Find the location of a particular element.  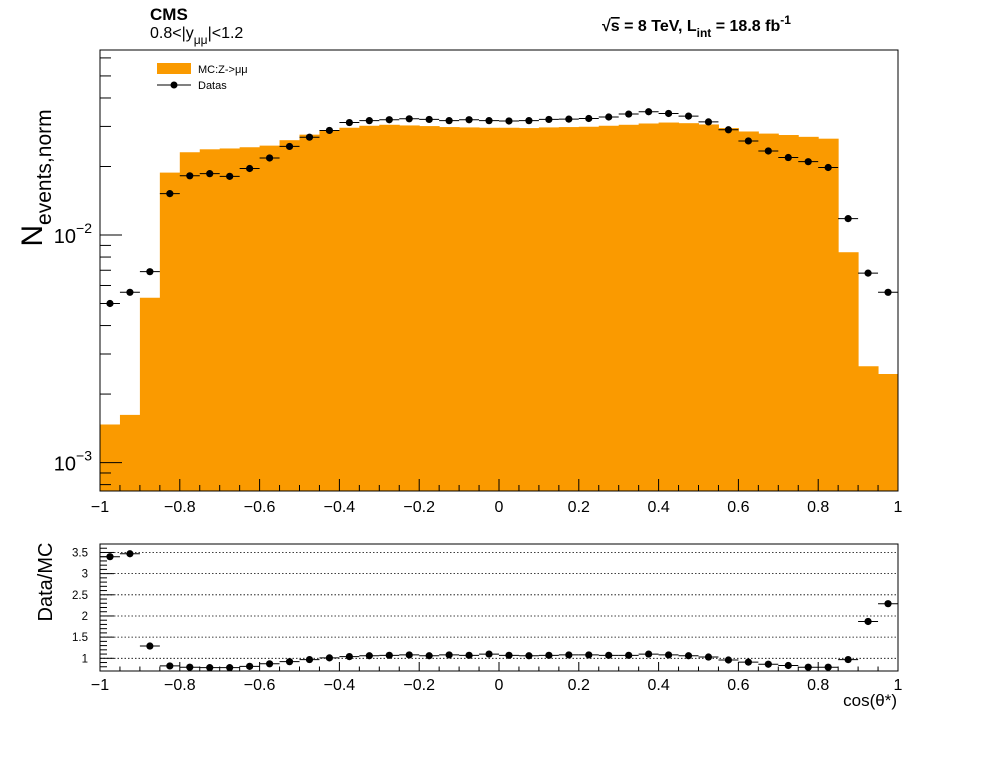

energy-lumi-label: √s = 8 TeV, Lint = 18.8 fb-1 is located at coordinates (696, 26).